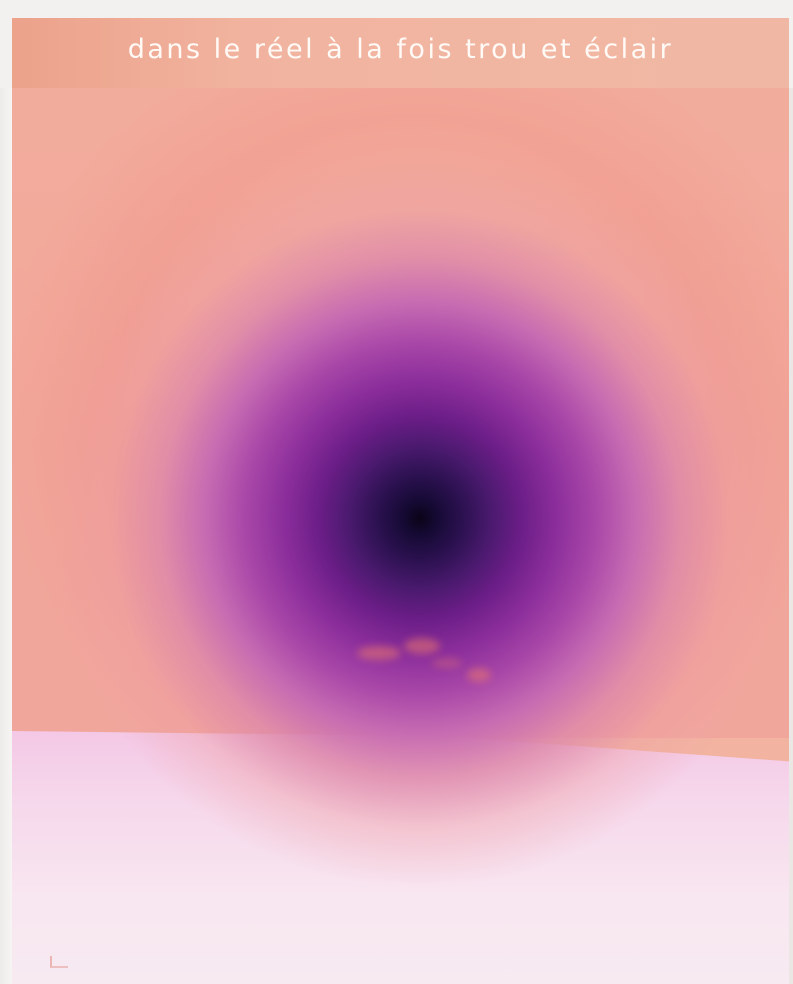 The image size is (793, 984). I want to click on artwork-title: dans le réel à la fois trou et éclair, so click(400, 49).